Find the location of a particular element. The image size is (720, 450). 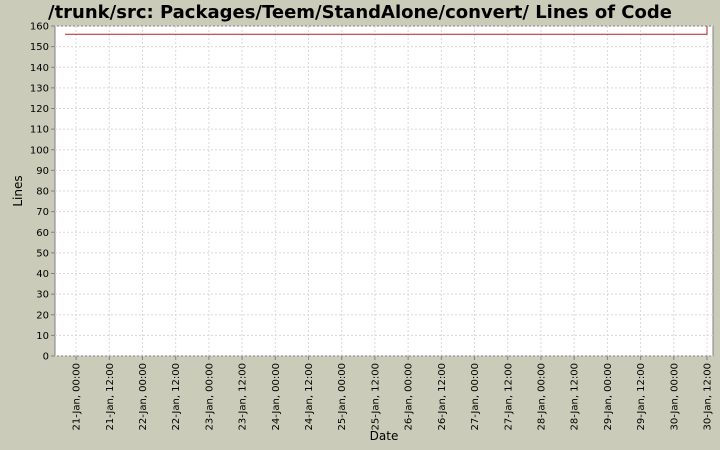

x-axis-label: Date is located at coordinates (384, 436).